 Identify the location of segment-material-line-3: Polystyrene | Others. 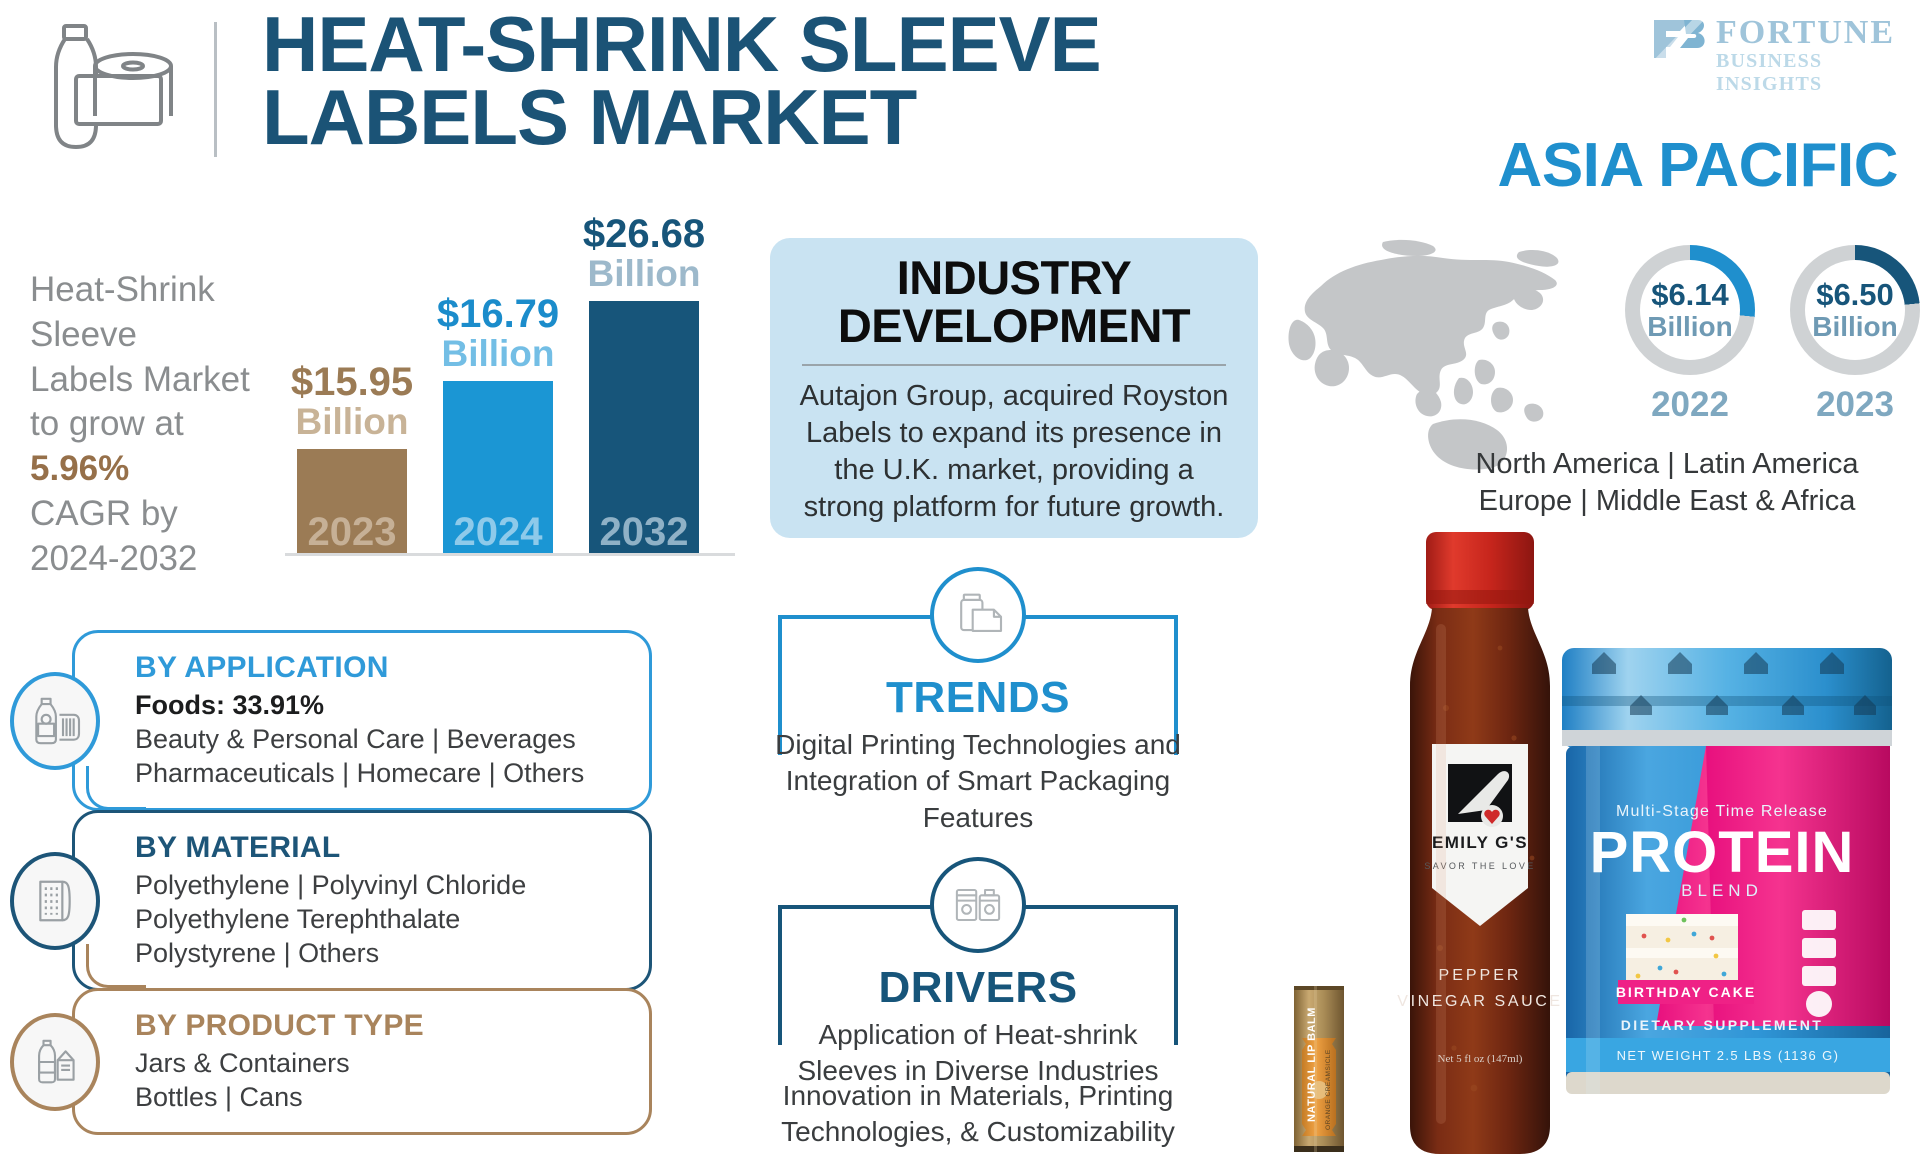
(257, 953).